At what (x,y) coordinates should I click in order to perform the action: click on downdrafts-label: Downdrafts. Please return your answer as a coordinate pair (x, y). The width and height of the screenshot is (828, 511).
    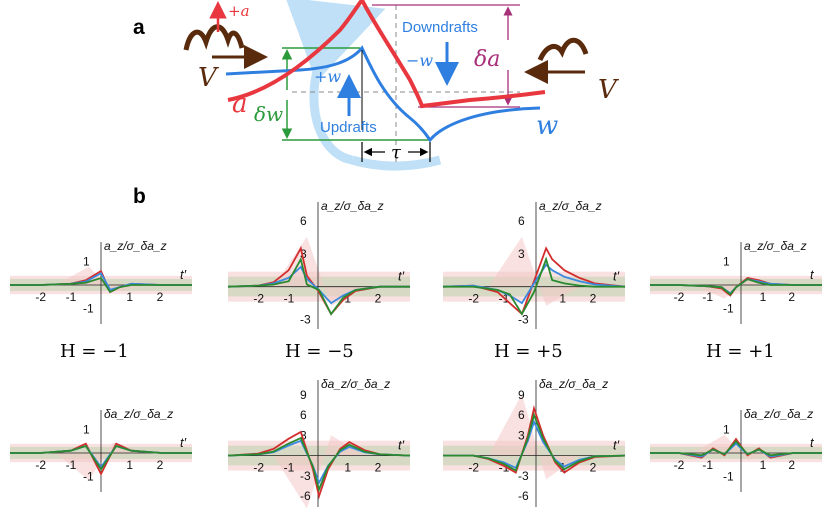
    Looking at the image, I should click on (440, 27).